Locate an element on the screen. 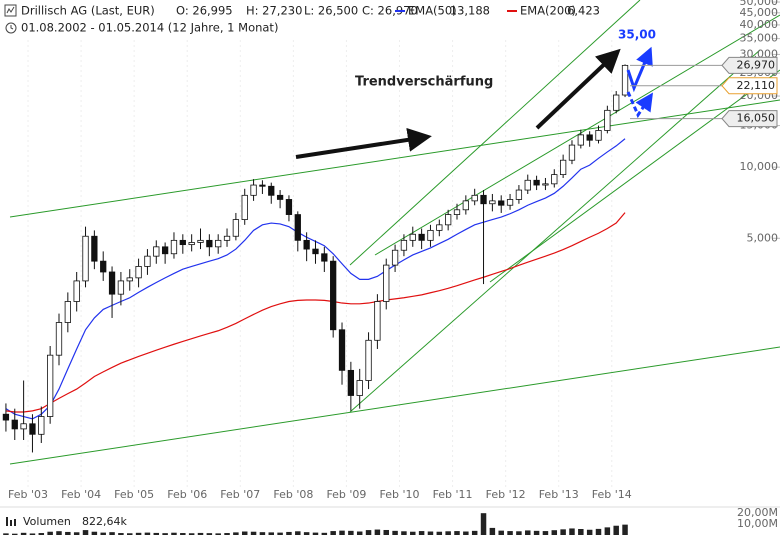 This screenshot has height=544, width=780. ohlc: H: 27,230 is located at coordinates (274, 11).